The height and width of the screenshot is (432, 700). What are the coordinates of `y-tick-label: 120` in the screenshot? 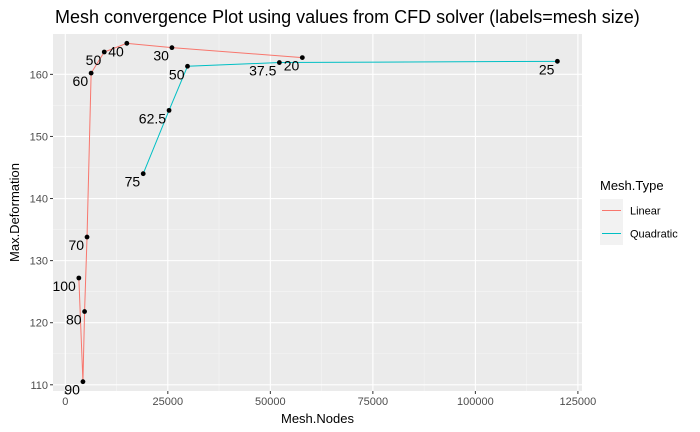 It's located at (39, 324).